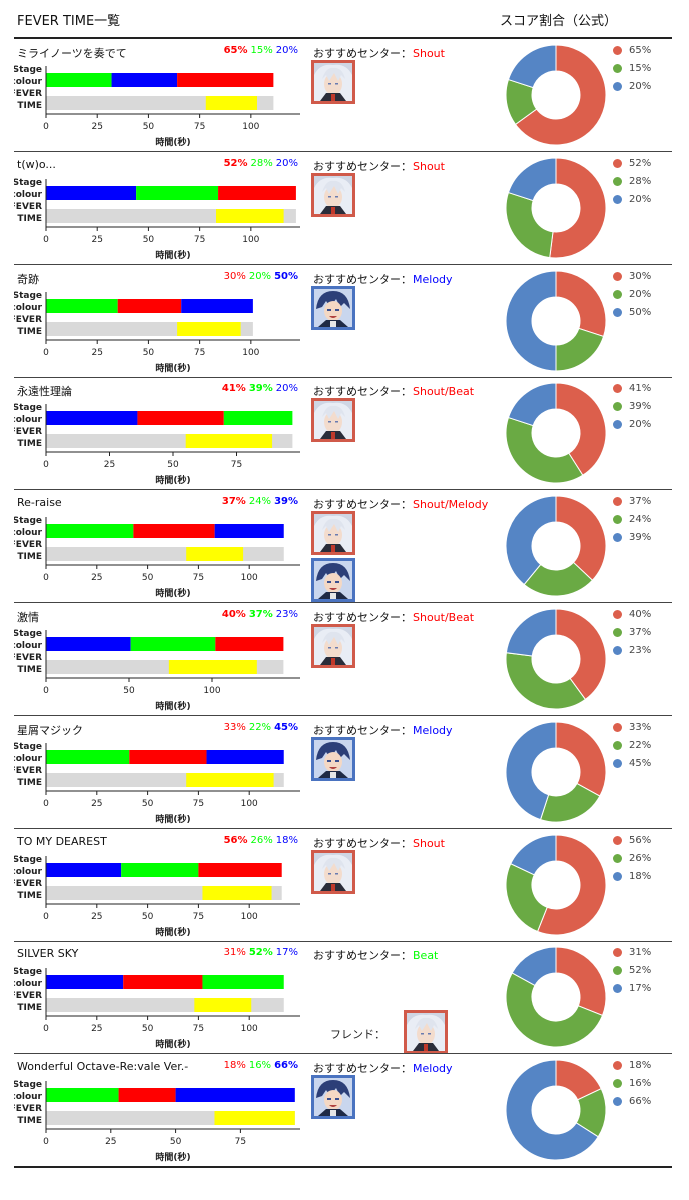 Image resolution: width=689 pixels, height=1200 pixels. I want to click on legend-value: 24%, so click(640, 519).